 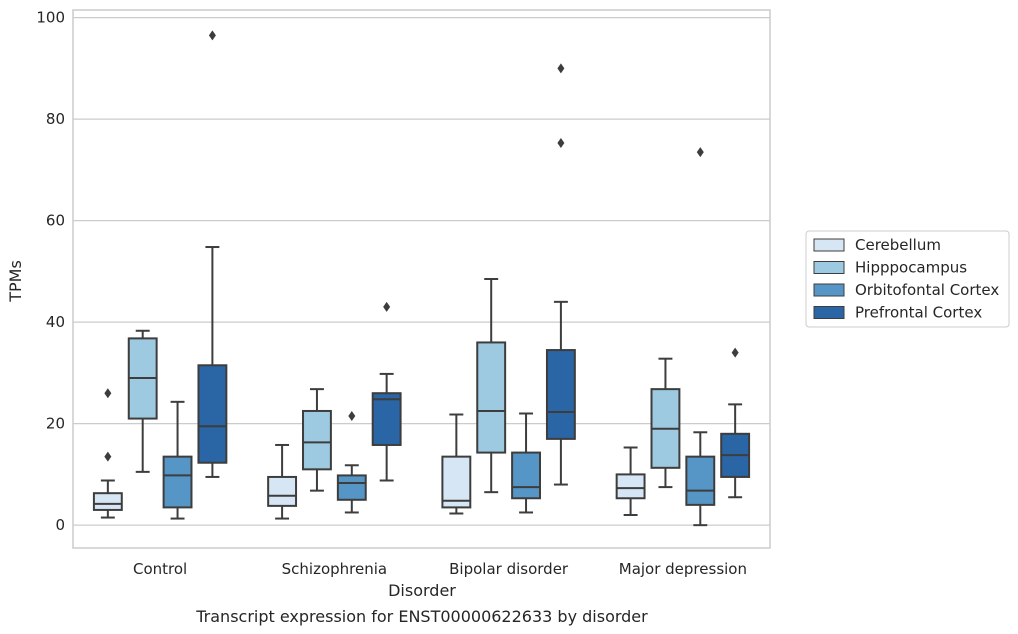 What do you see at coordinates (55, 119) in the screenshot?
I see `y-tick-label: 80` at bounding box center [55, 119].